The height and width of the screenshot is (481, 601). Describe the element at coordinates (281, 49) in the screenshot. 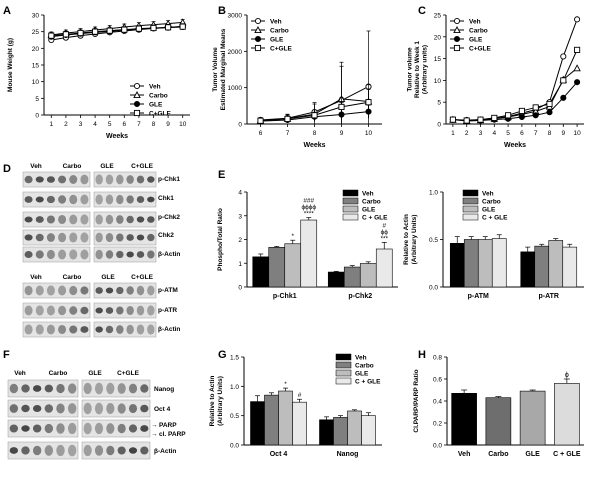

I see `legend-label: C+GLE` at that location.